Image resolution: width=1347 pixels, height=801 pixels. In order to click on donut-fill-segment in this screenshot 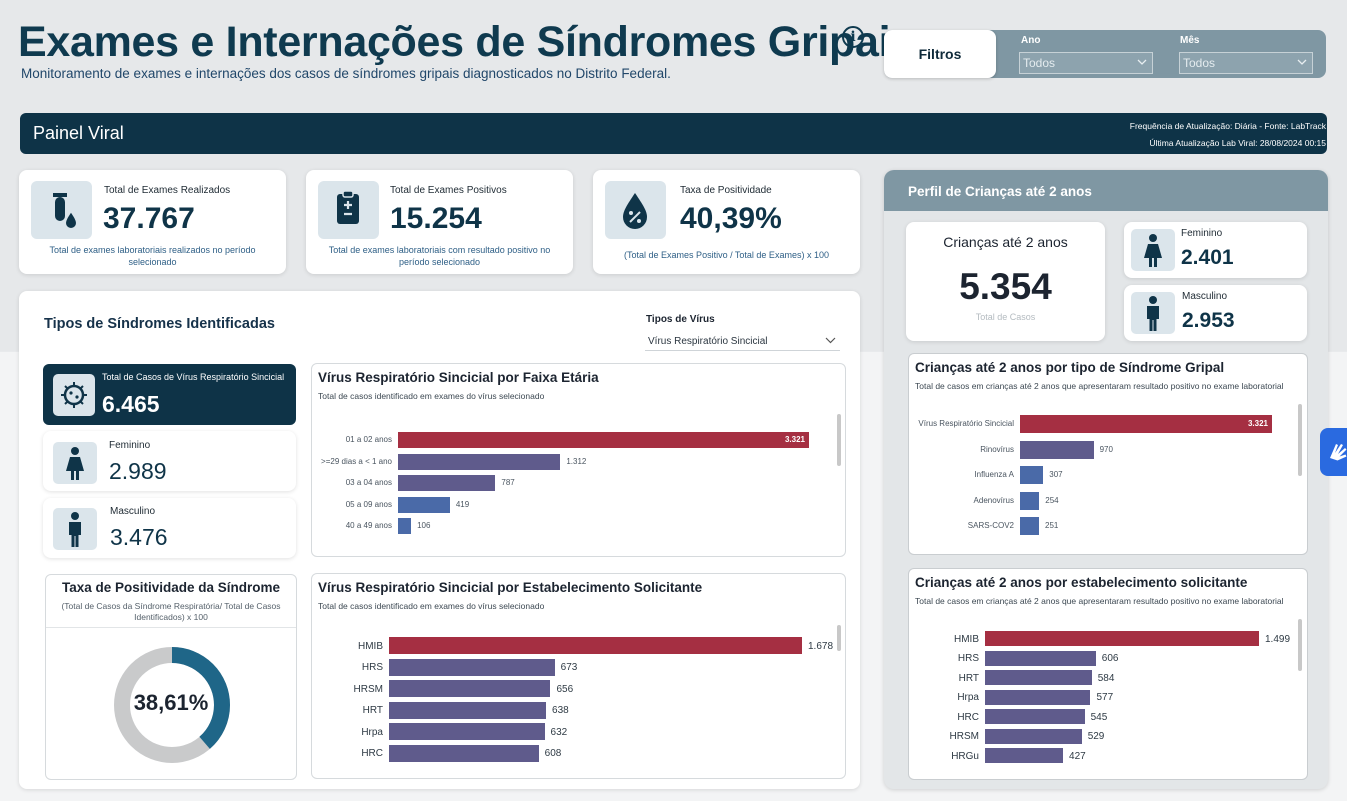, I will do `click(172, 705)`.